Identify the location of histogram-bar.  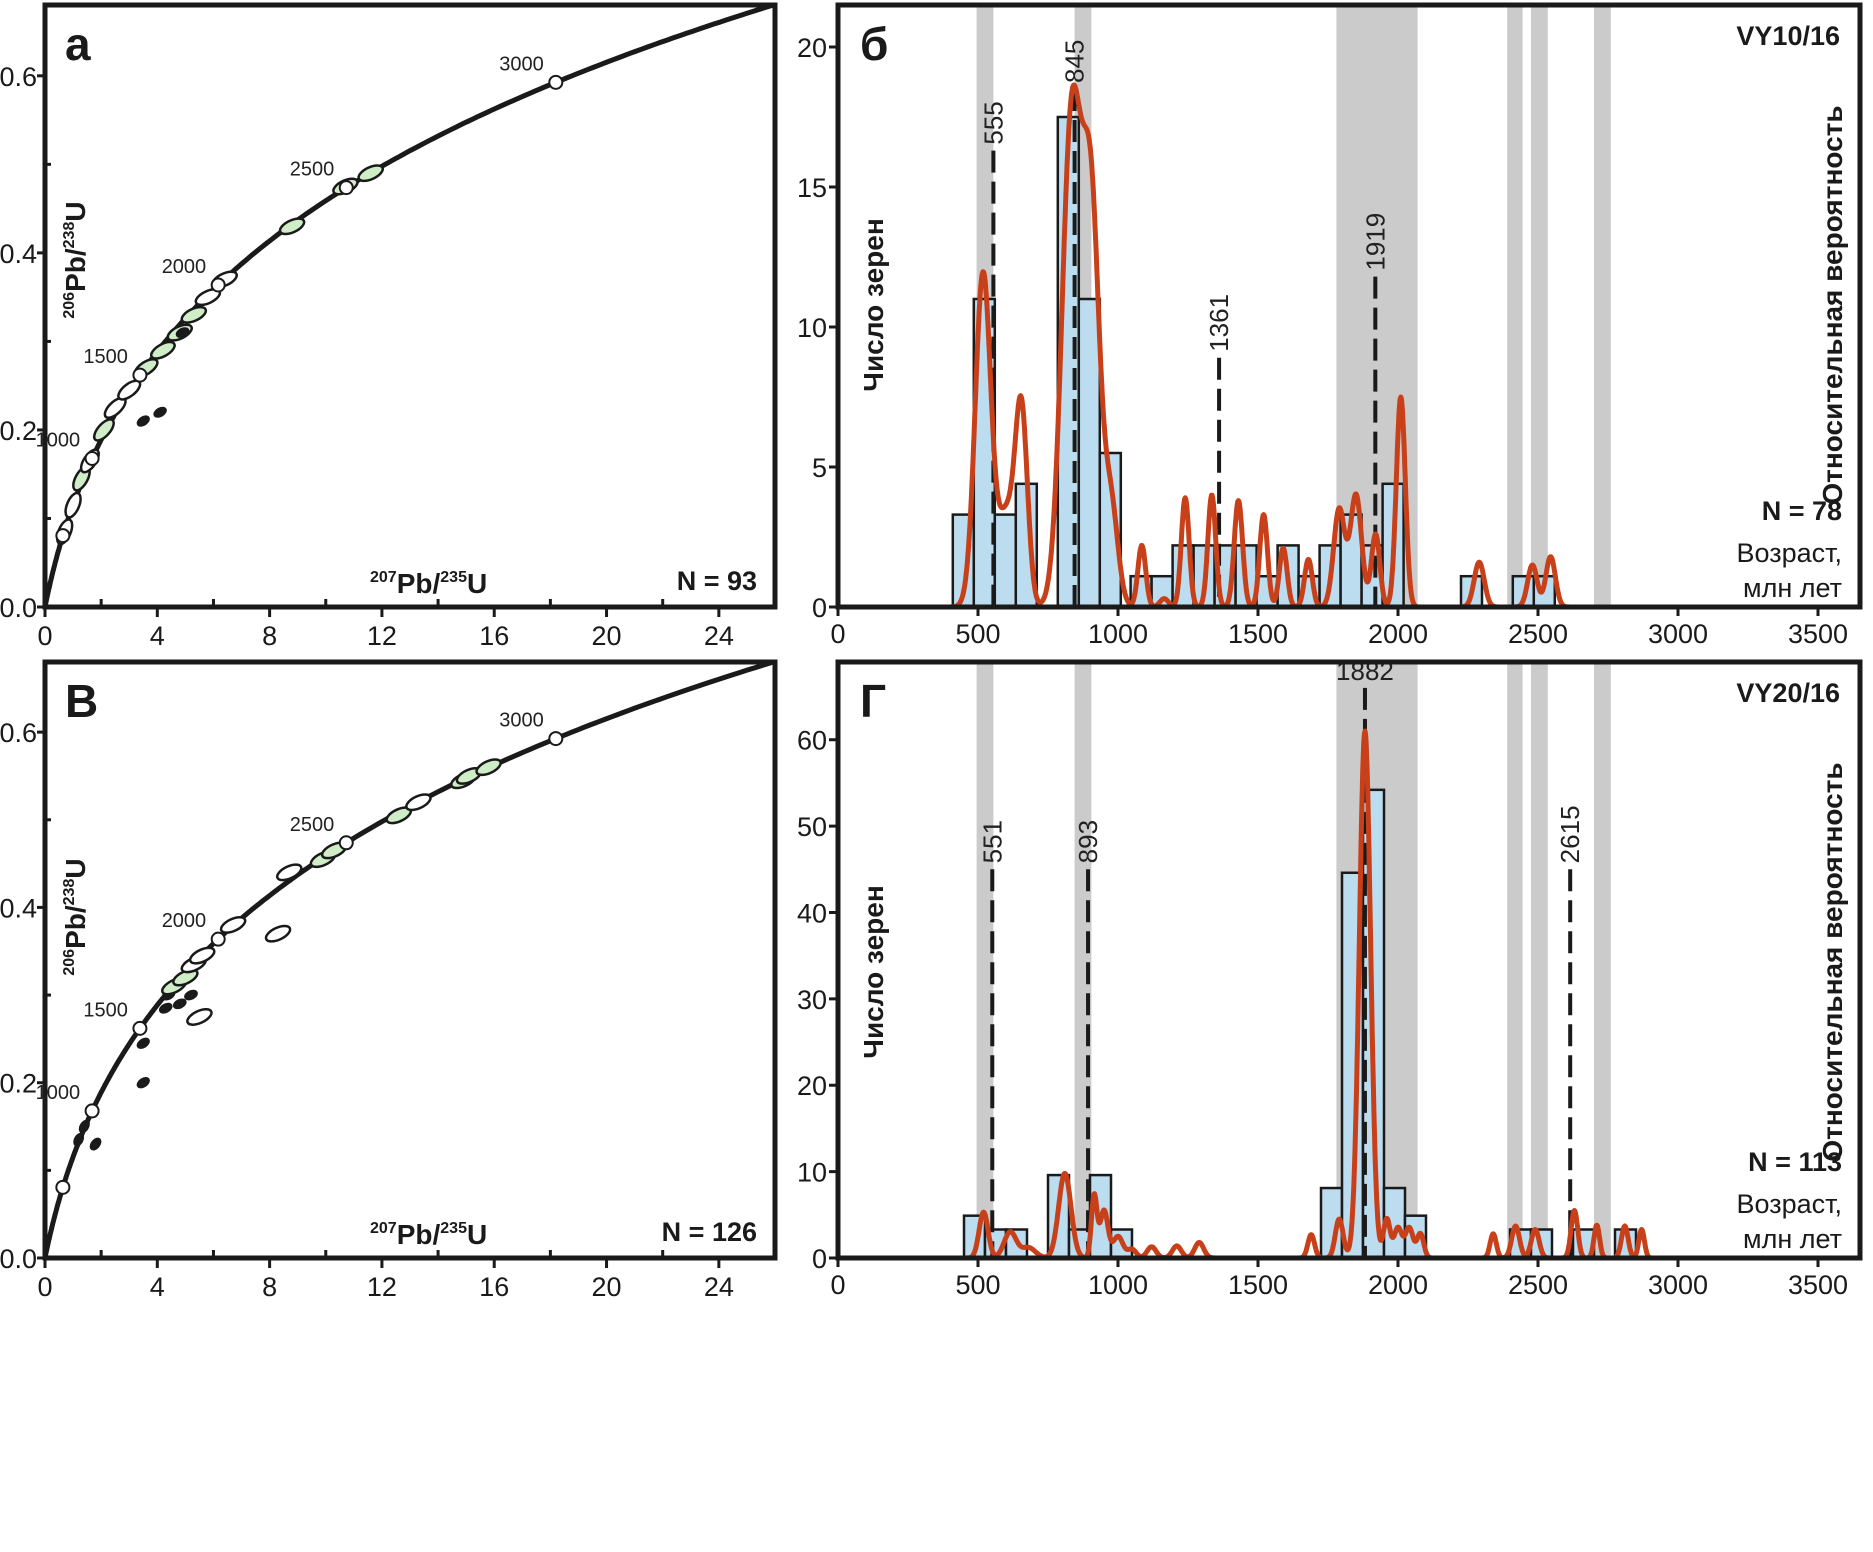
(1005, 561).